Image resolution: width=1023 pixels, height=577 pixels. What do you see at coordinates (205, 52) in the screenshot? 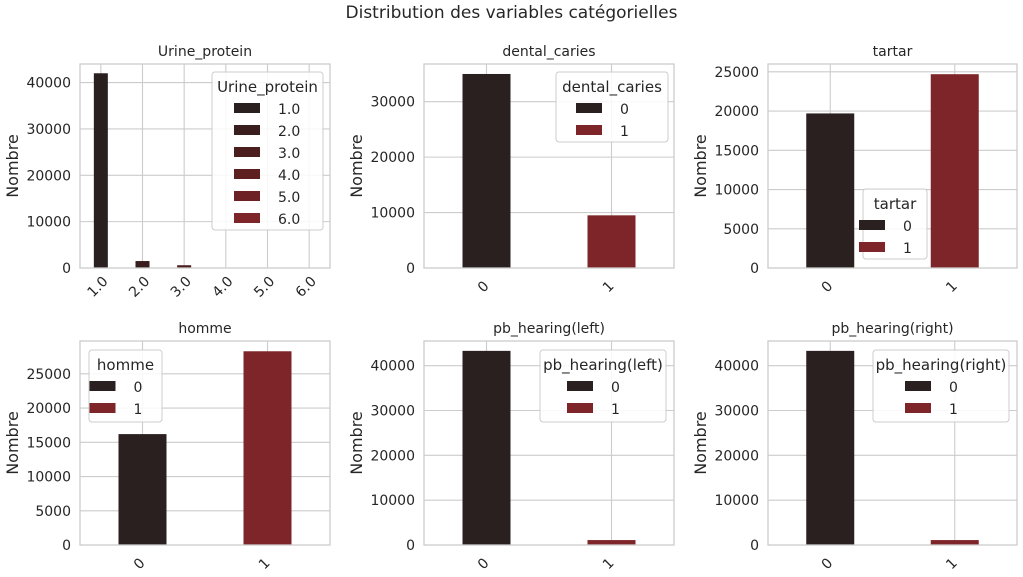
I see `subplot-title: Urine_protein` at bounding box center [205, 52].